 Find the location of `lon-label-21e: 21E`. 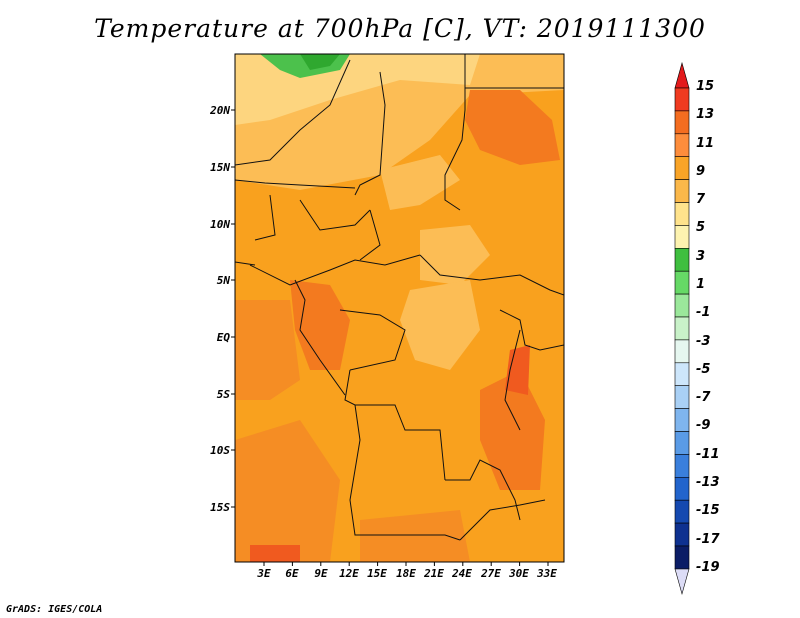

lon-label-21e: 21E is located at coordinates (434, 573).